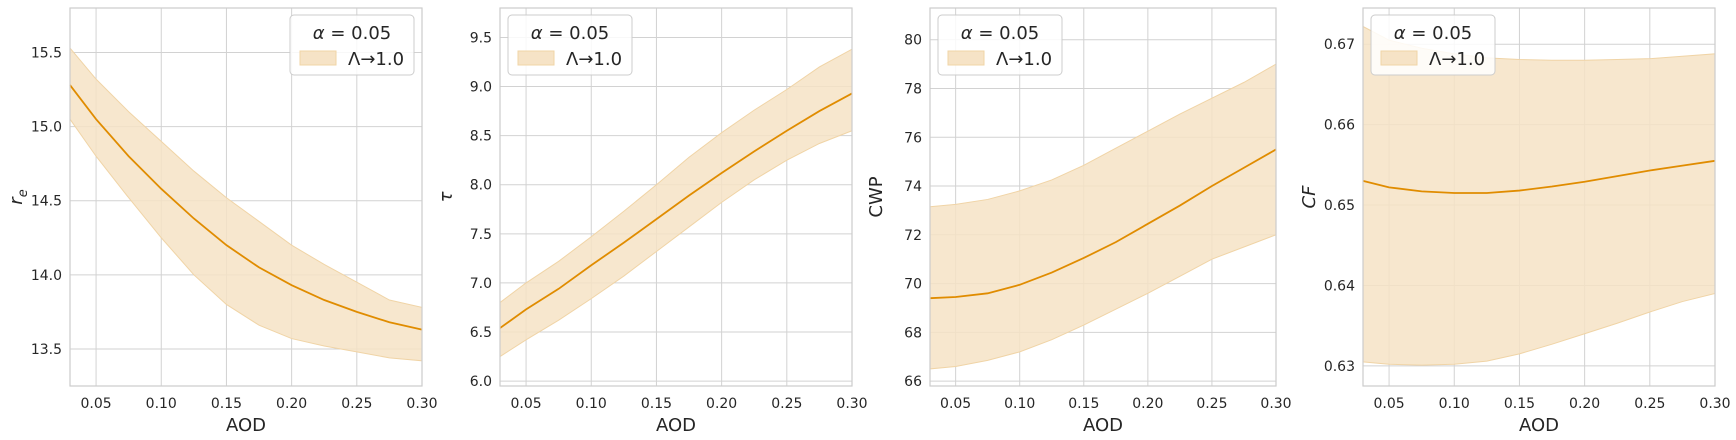 The width and height of the screenshot is (1736, 440). I want to click on y-tick-label: 7.0, so click(481, 284).